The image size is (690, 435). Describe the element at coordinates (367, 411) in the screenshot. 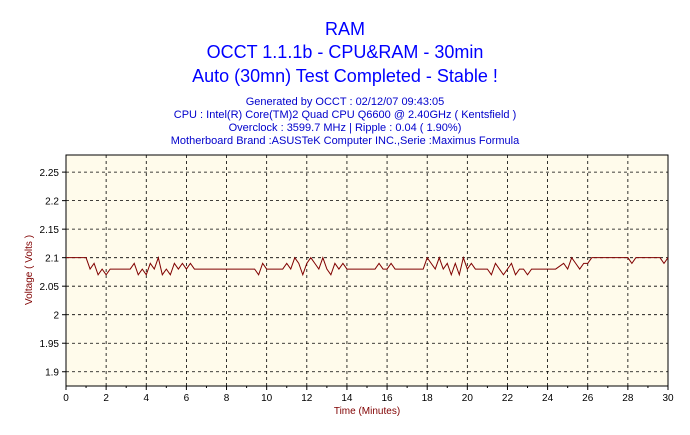

I see `x-axis-label: Time (Minutes)` at that location.